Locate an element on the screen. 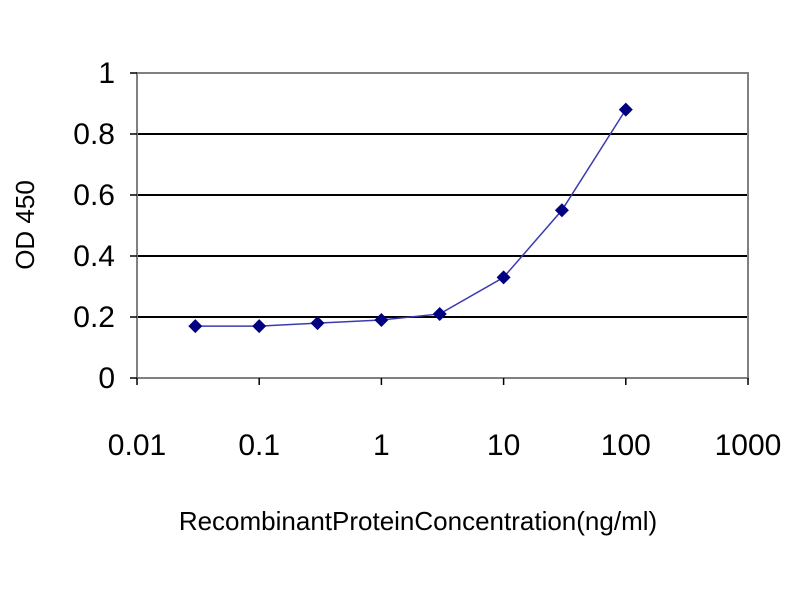 The width and height of the screenshot is (800, 600). y-axis-ticks: 0 0.2 0.4 0.6 0.8 1 is located at coordinates (105, 226).